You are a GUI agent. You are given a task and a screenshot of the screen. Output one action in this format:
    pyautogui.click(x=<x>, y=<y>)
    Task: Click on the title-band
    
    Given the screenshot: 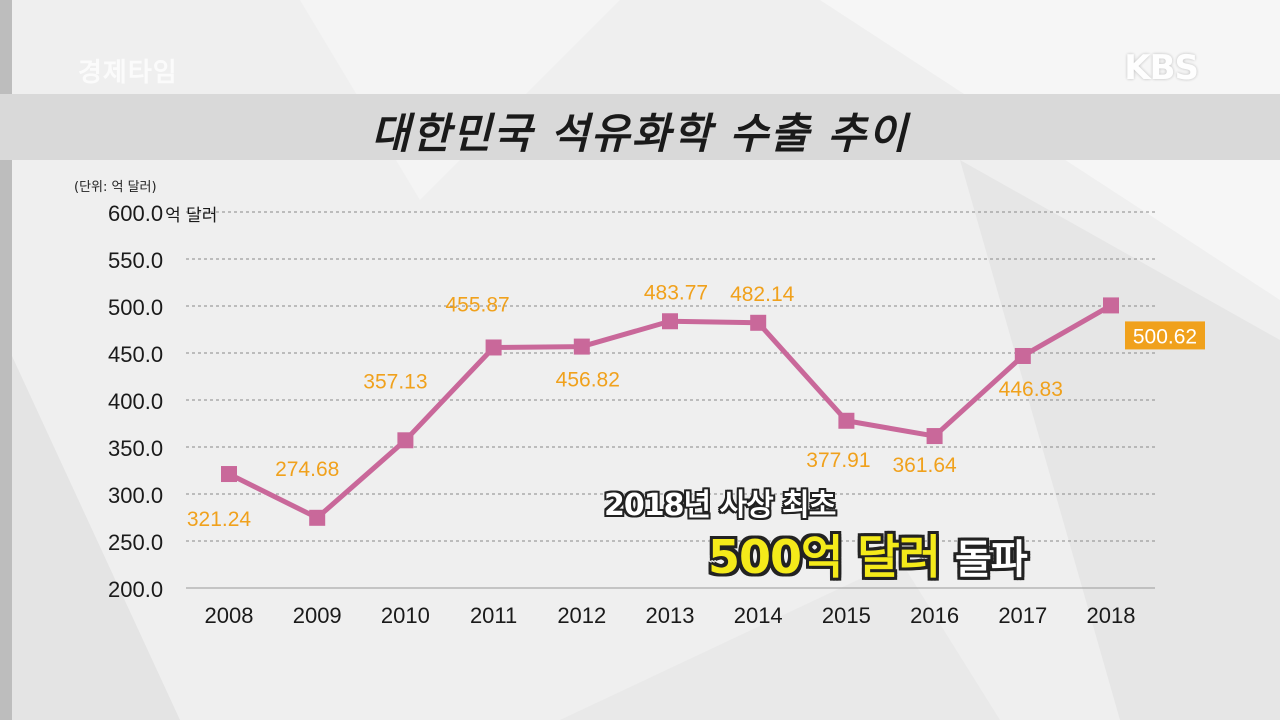 What is the action you would take?
    pyautogui.click(x=640, y=127)
    